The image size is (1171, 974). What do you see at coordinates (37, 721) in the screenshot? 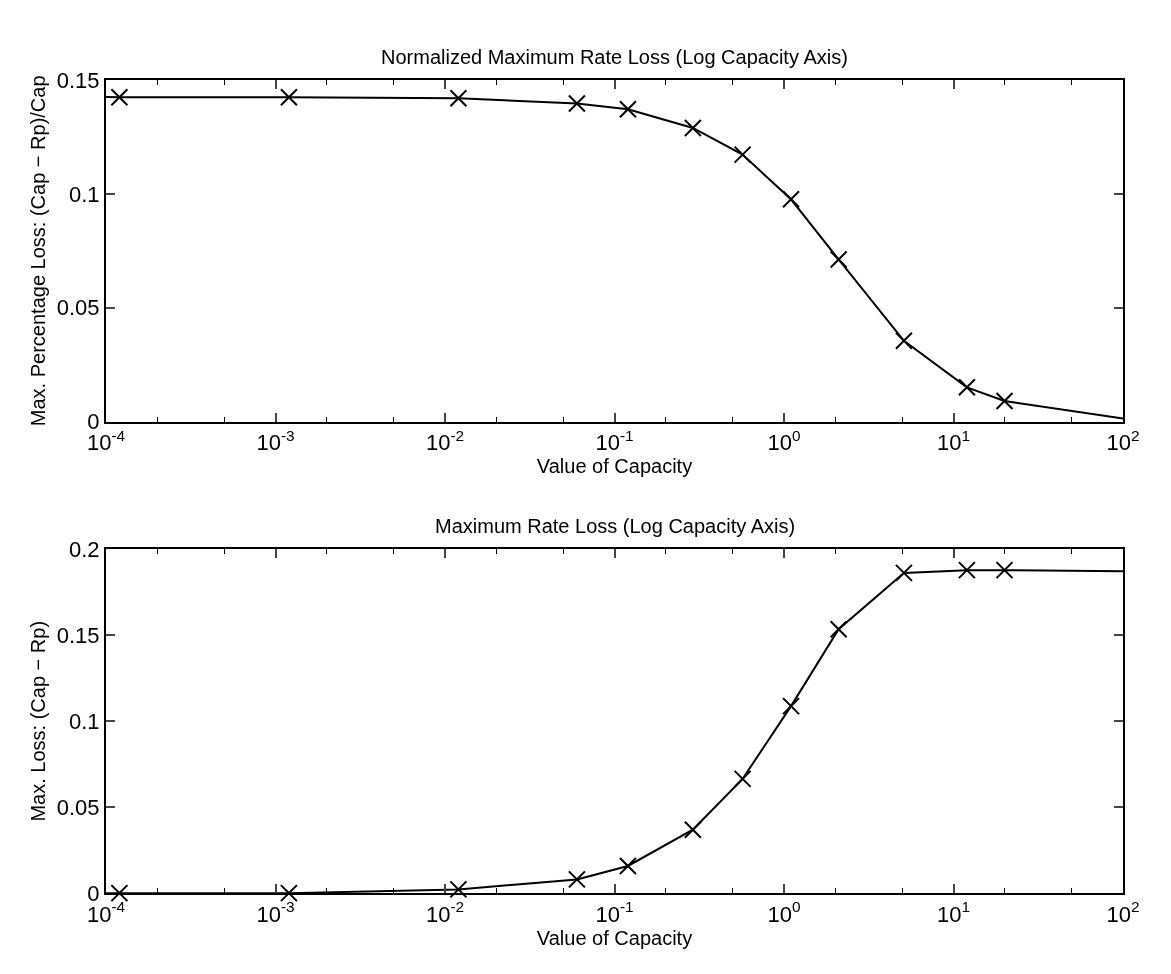
I see `y-axis-title: Max. Loss: (Cap − Rp)` at bounding box center [37, 721].